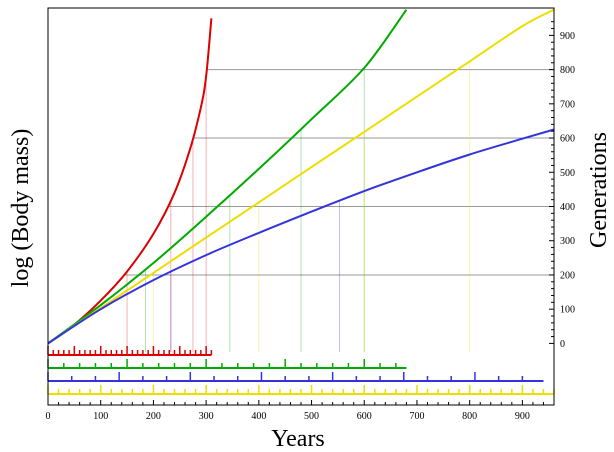 This screenshot has width=614, height=452. What do you see at coordinates (311, 416) in the screenshot?
I see `x-tick-label: 500` at bounding box center [311, 416].